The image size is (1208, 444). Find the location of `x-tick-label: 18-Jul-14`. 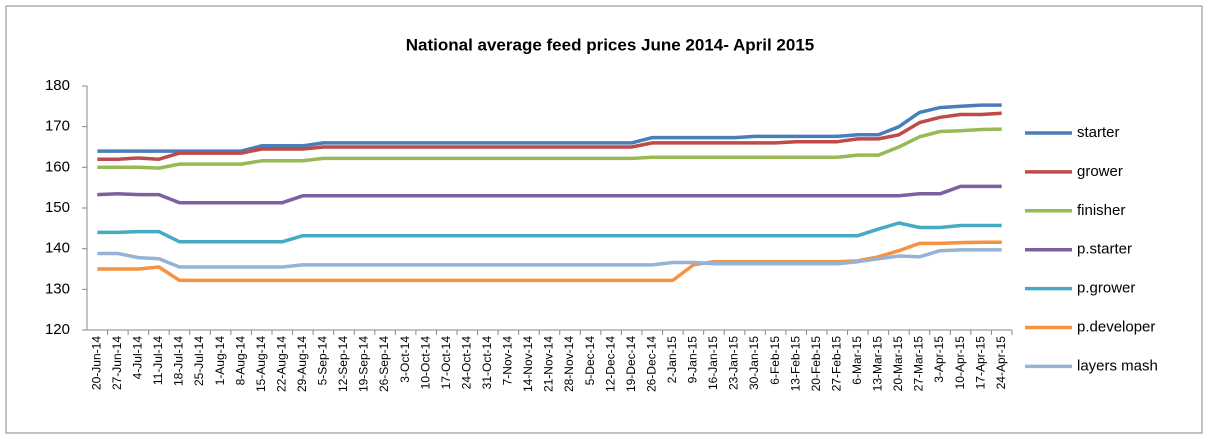

x-tick-label: 18-Jul-14 is located at coordinates (179, 361).